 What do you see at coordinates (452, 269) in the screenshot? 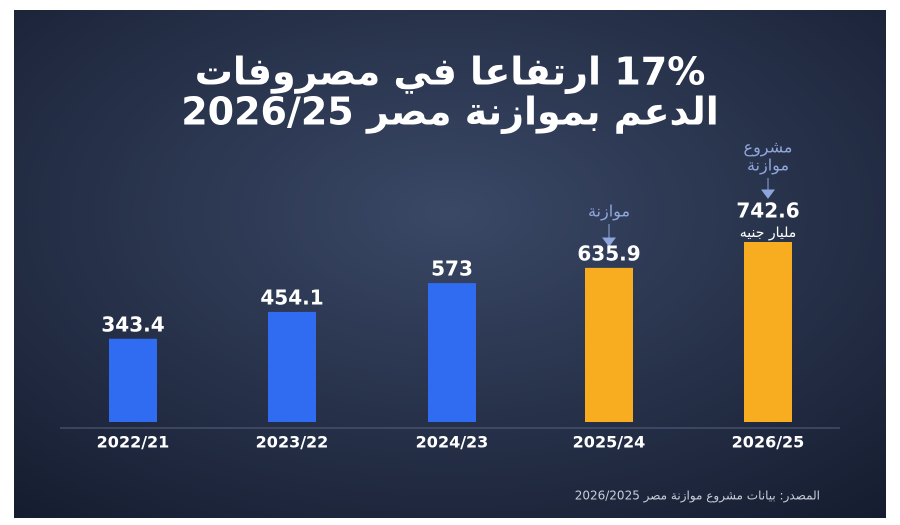
I see `value-label: 573` at bounding box center [452, 269].